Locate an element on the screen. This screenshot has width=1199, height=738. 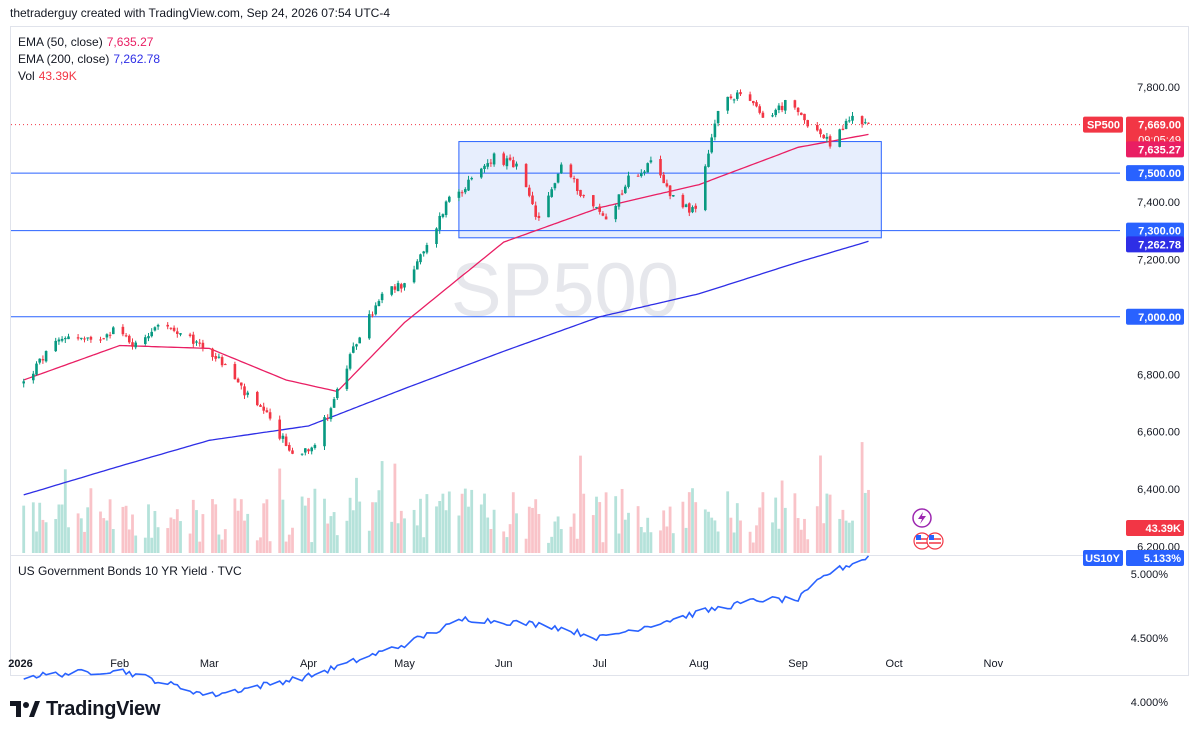
tradingview-logo: TradingView is located at coordinates (85, 709).